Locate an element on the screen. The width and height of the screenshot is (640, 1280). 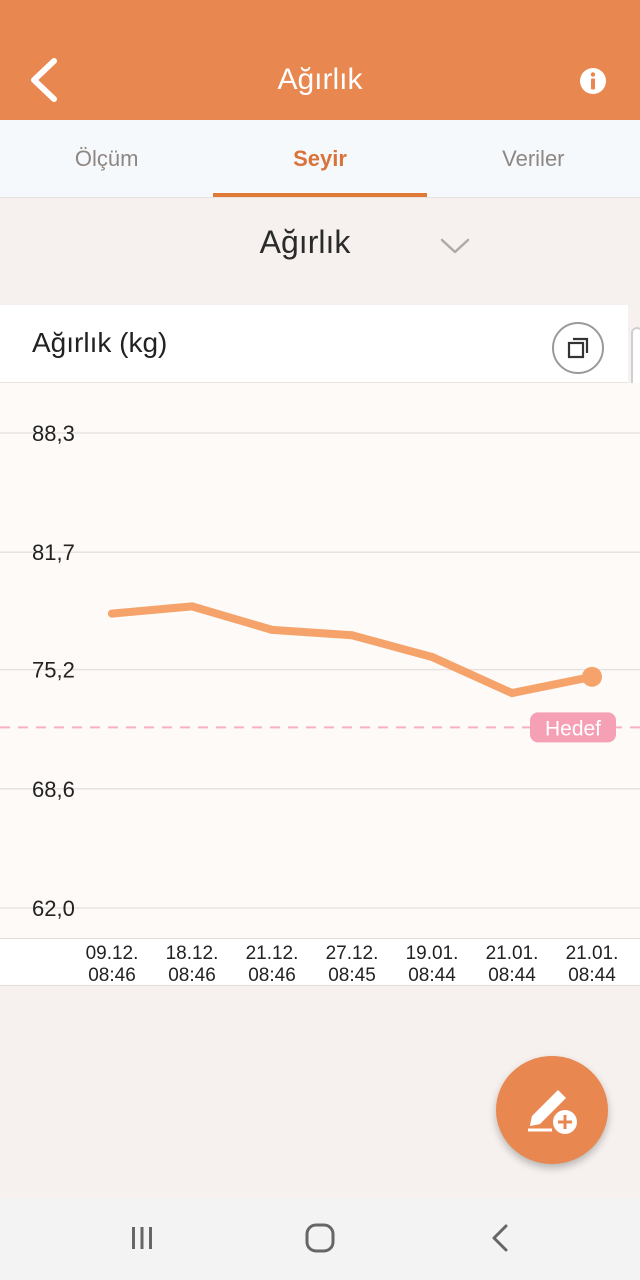
add-entry-button is located at coordinates (552, 1110).